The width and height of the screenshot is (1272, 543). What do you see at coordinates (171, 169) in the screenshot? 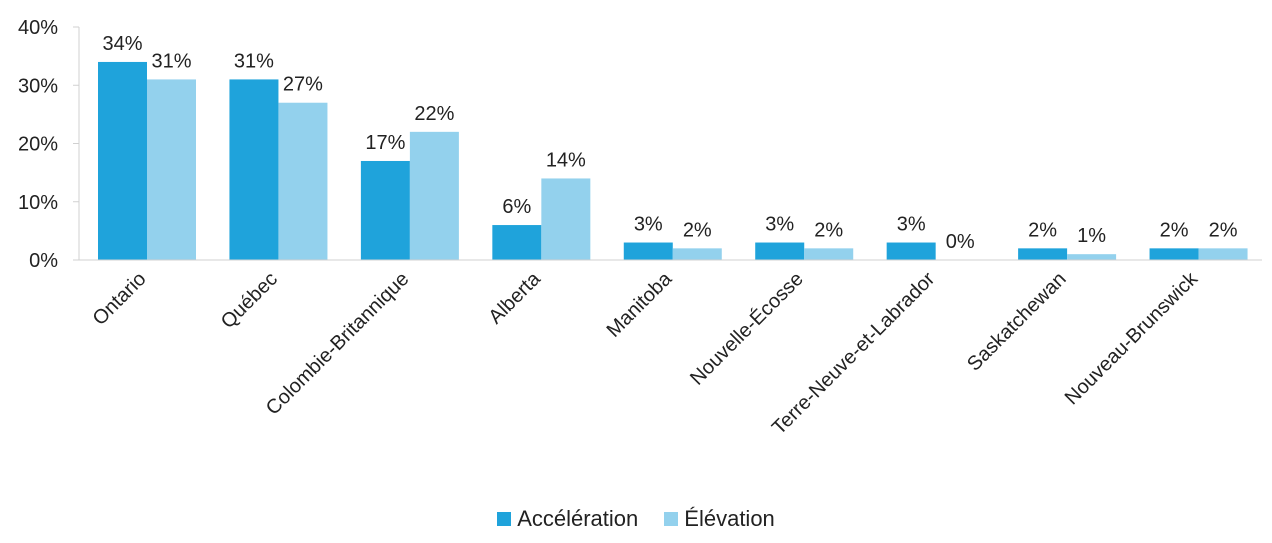
I see `bar-elevation-ontario` at bounding box center [171, 169].